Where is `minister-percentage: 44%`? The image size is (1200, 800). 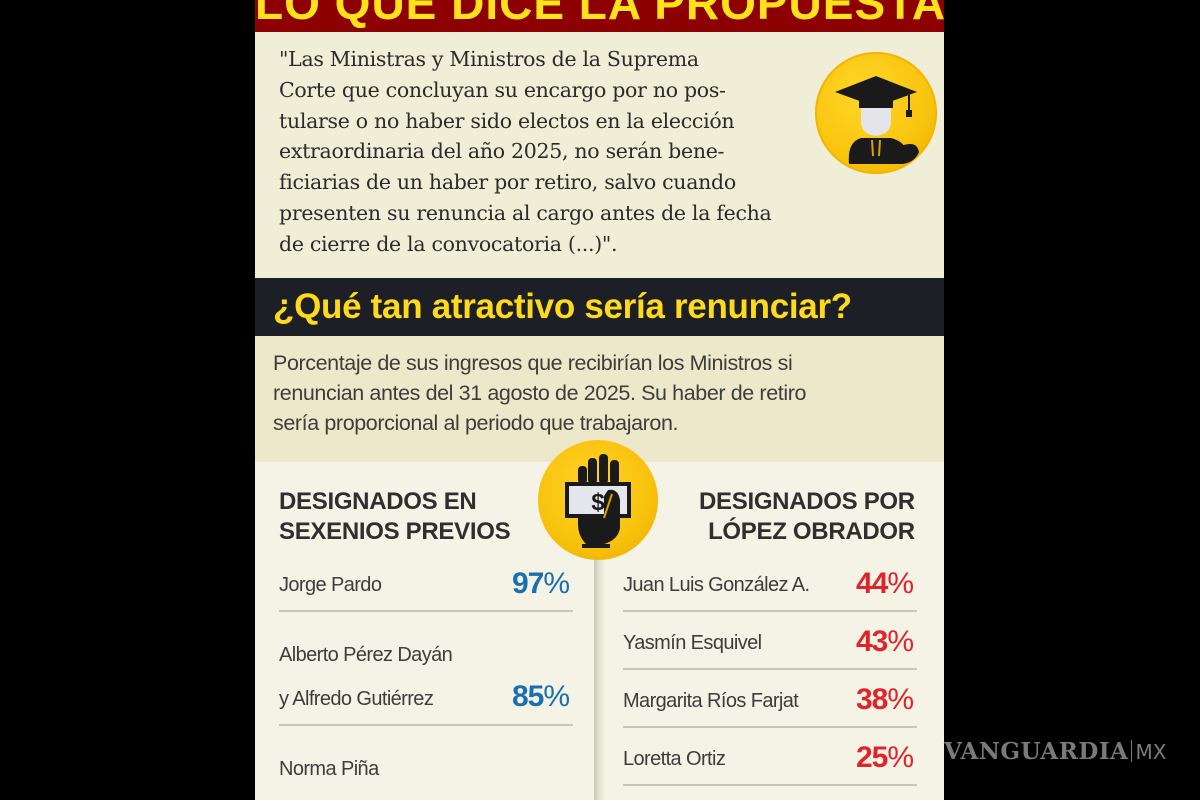
minister-percentage: 44% is located at coordinates (884, 584).